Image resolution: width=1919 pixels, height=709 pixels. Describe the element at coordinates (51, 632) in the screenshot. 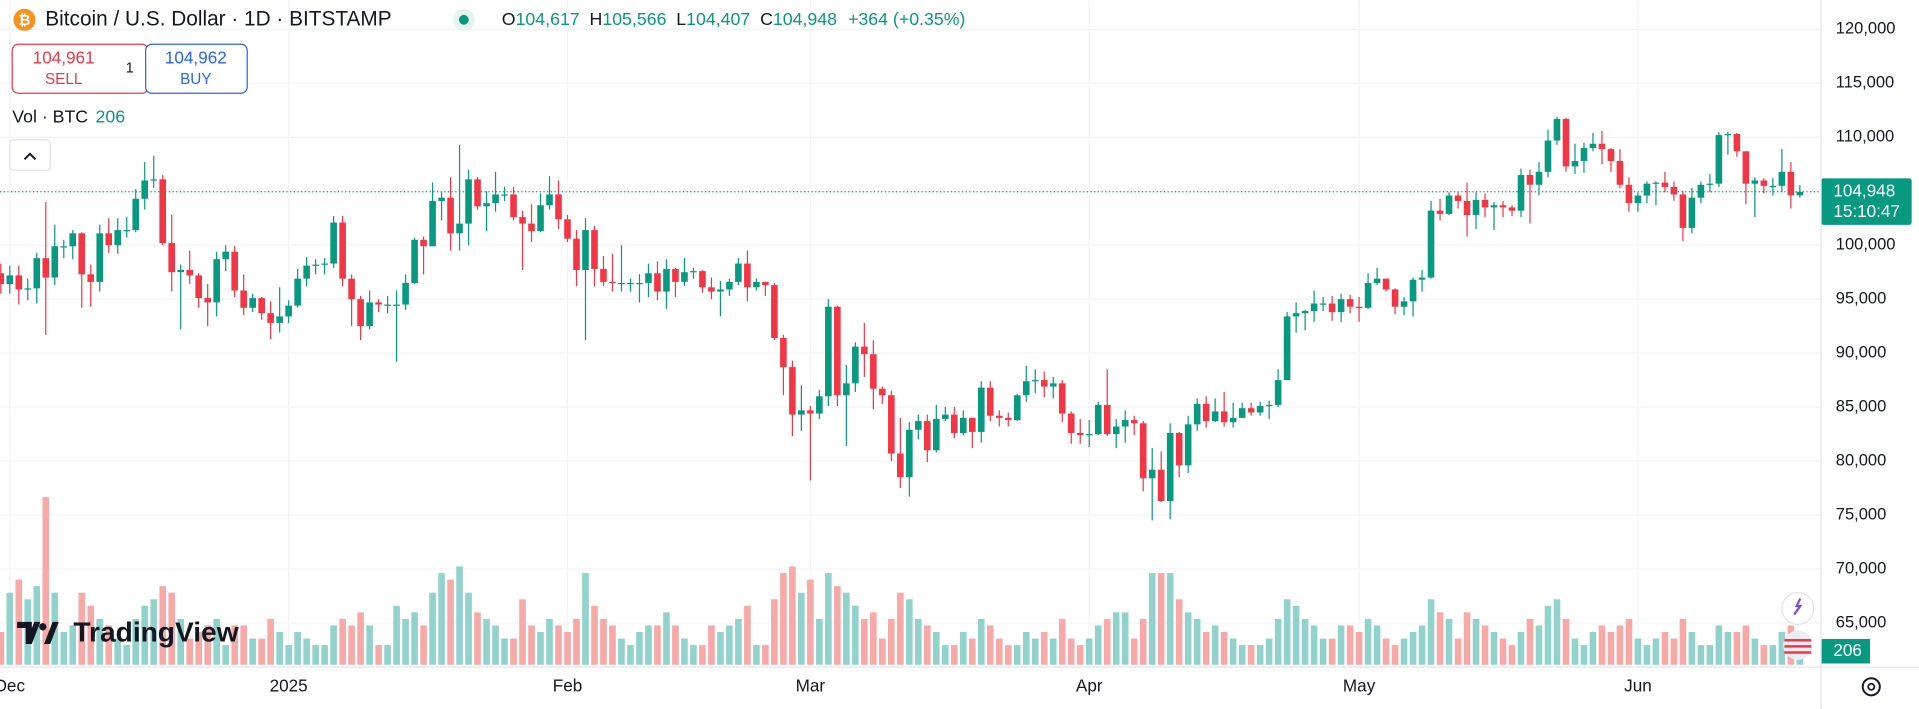

I see `logo-mark` at that location.